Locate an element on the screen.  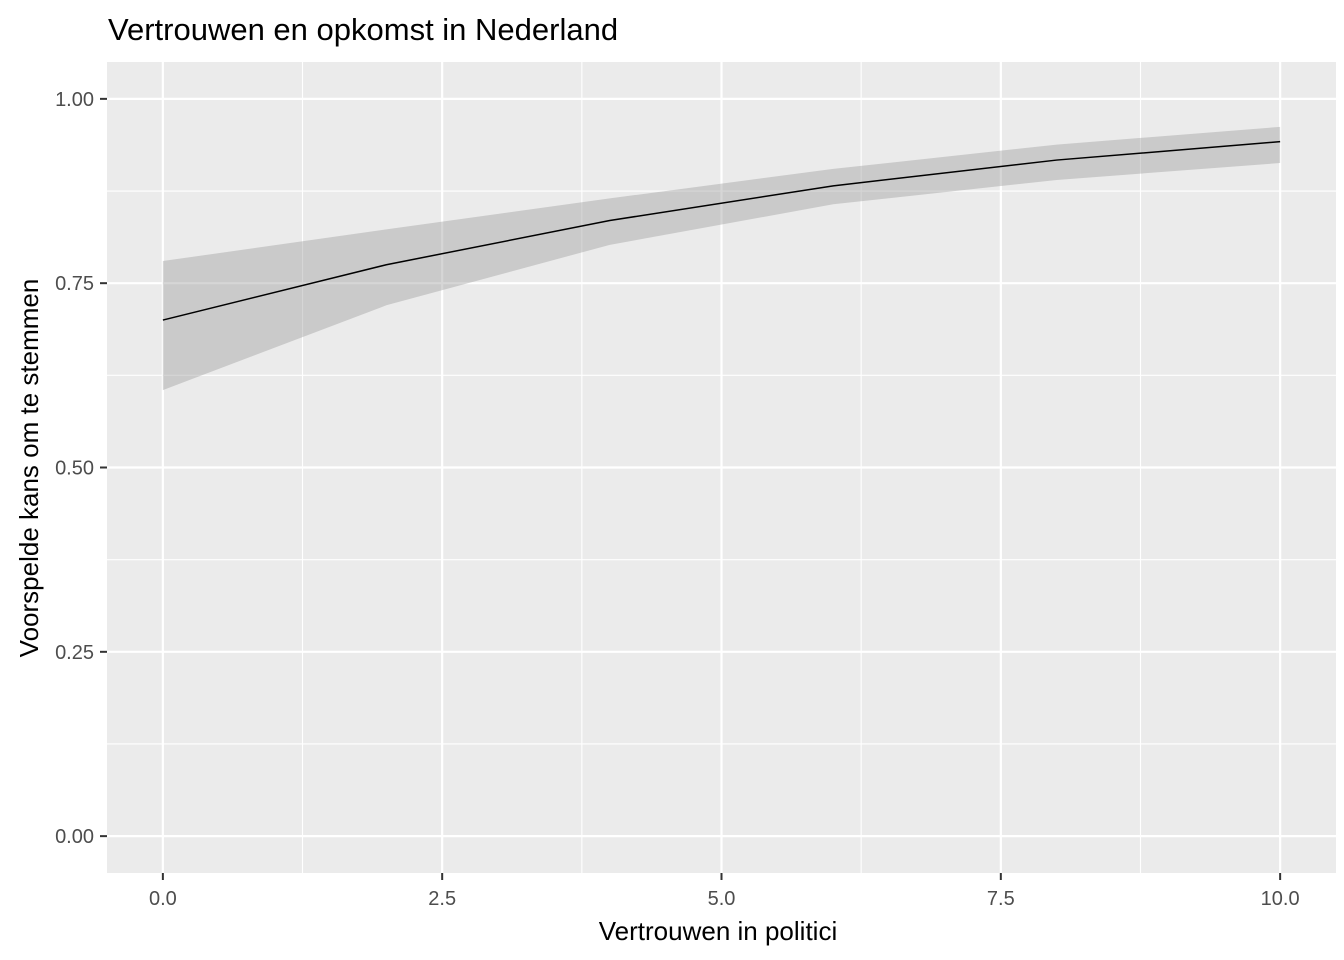
y-axis-title: Voorspelde kans om te stemmen is located at coordinates (29, 468).